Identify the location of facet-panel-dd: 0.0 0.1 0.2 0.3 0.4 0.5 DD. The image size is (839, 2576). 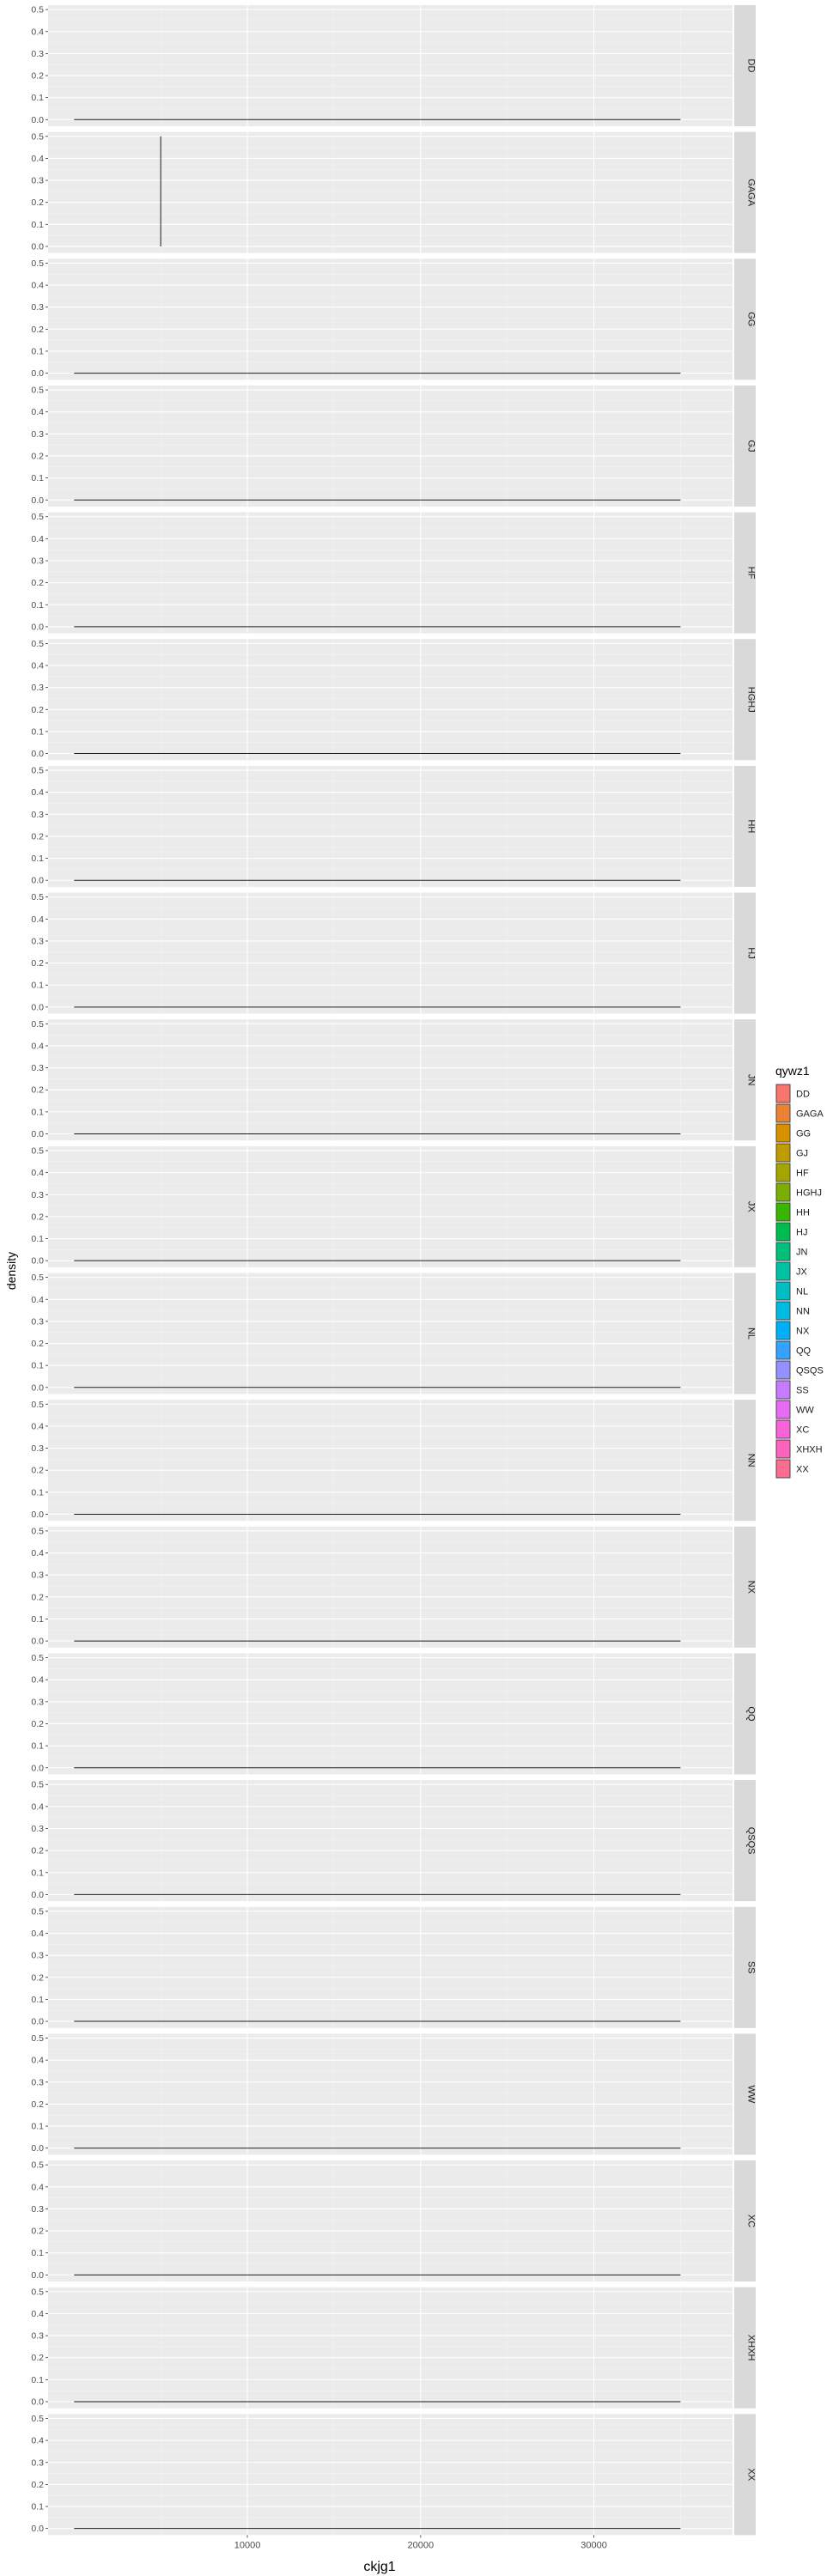
(394, 66).